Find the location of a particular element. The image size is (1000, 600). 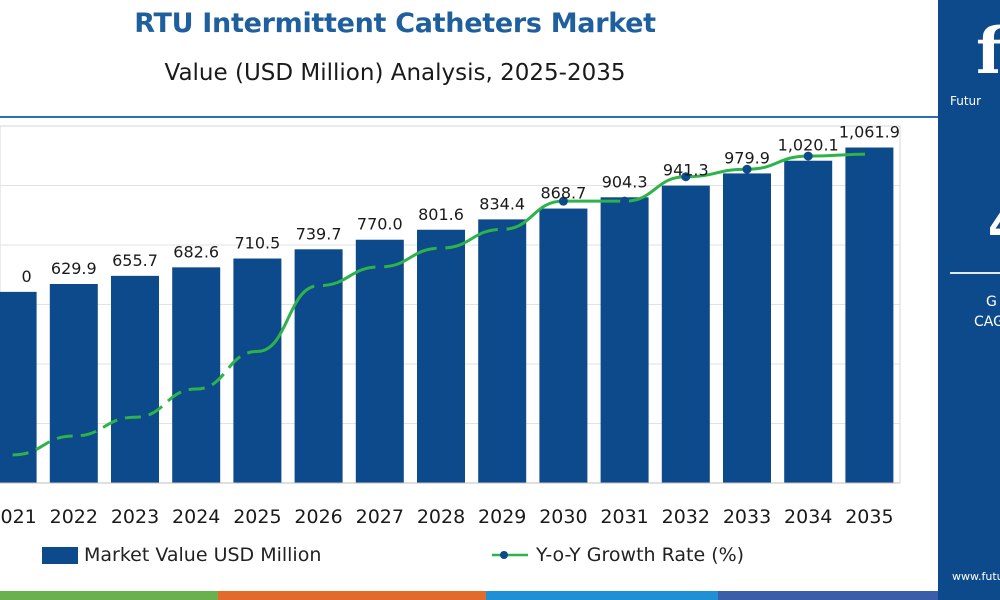

legend-item-line: Y-o-Y Growth Rate (%) is located at coordinates (617, 555).